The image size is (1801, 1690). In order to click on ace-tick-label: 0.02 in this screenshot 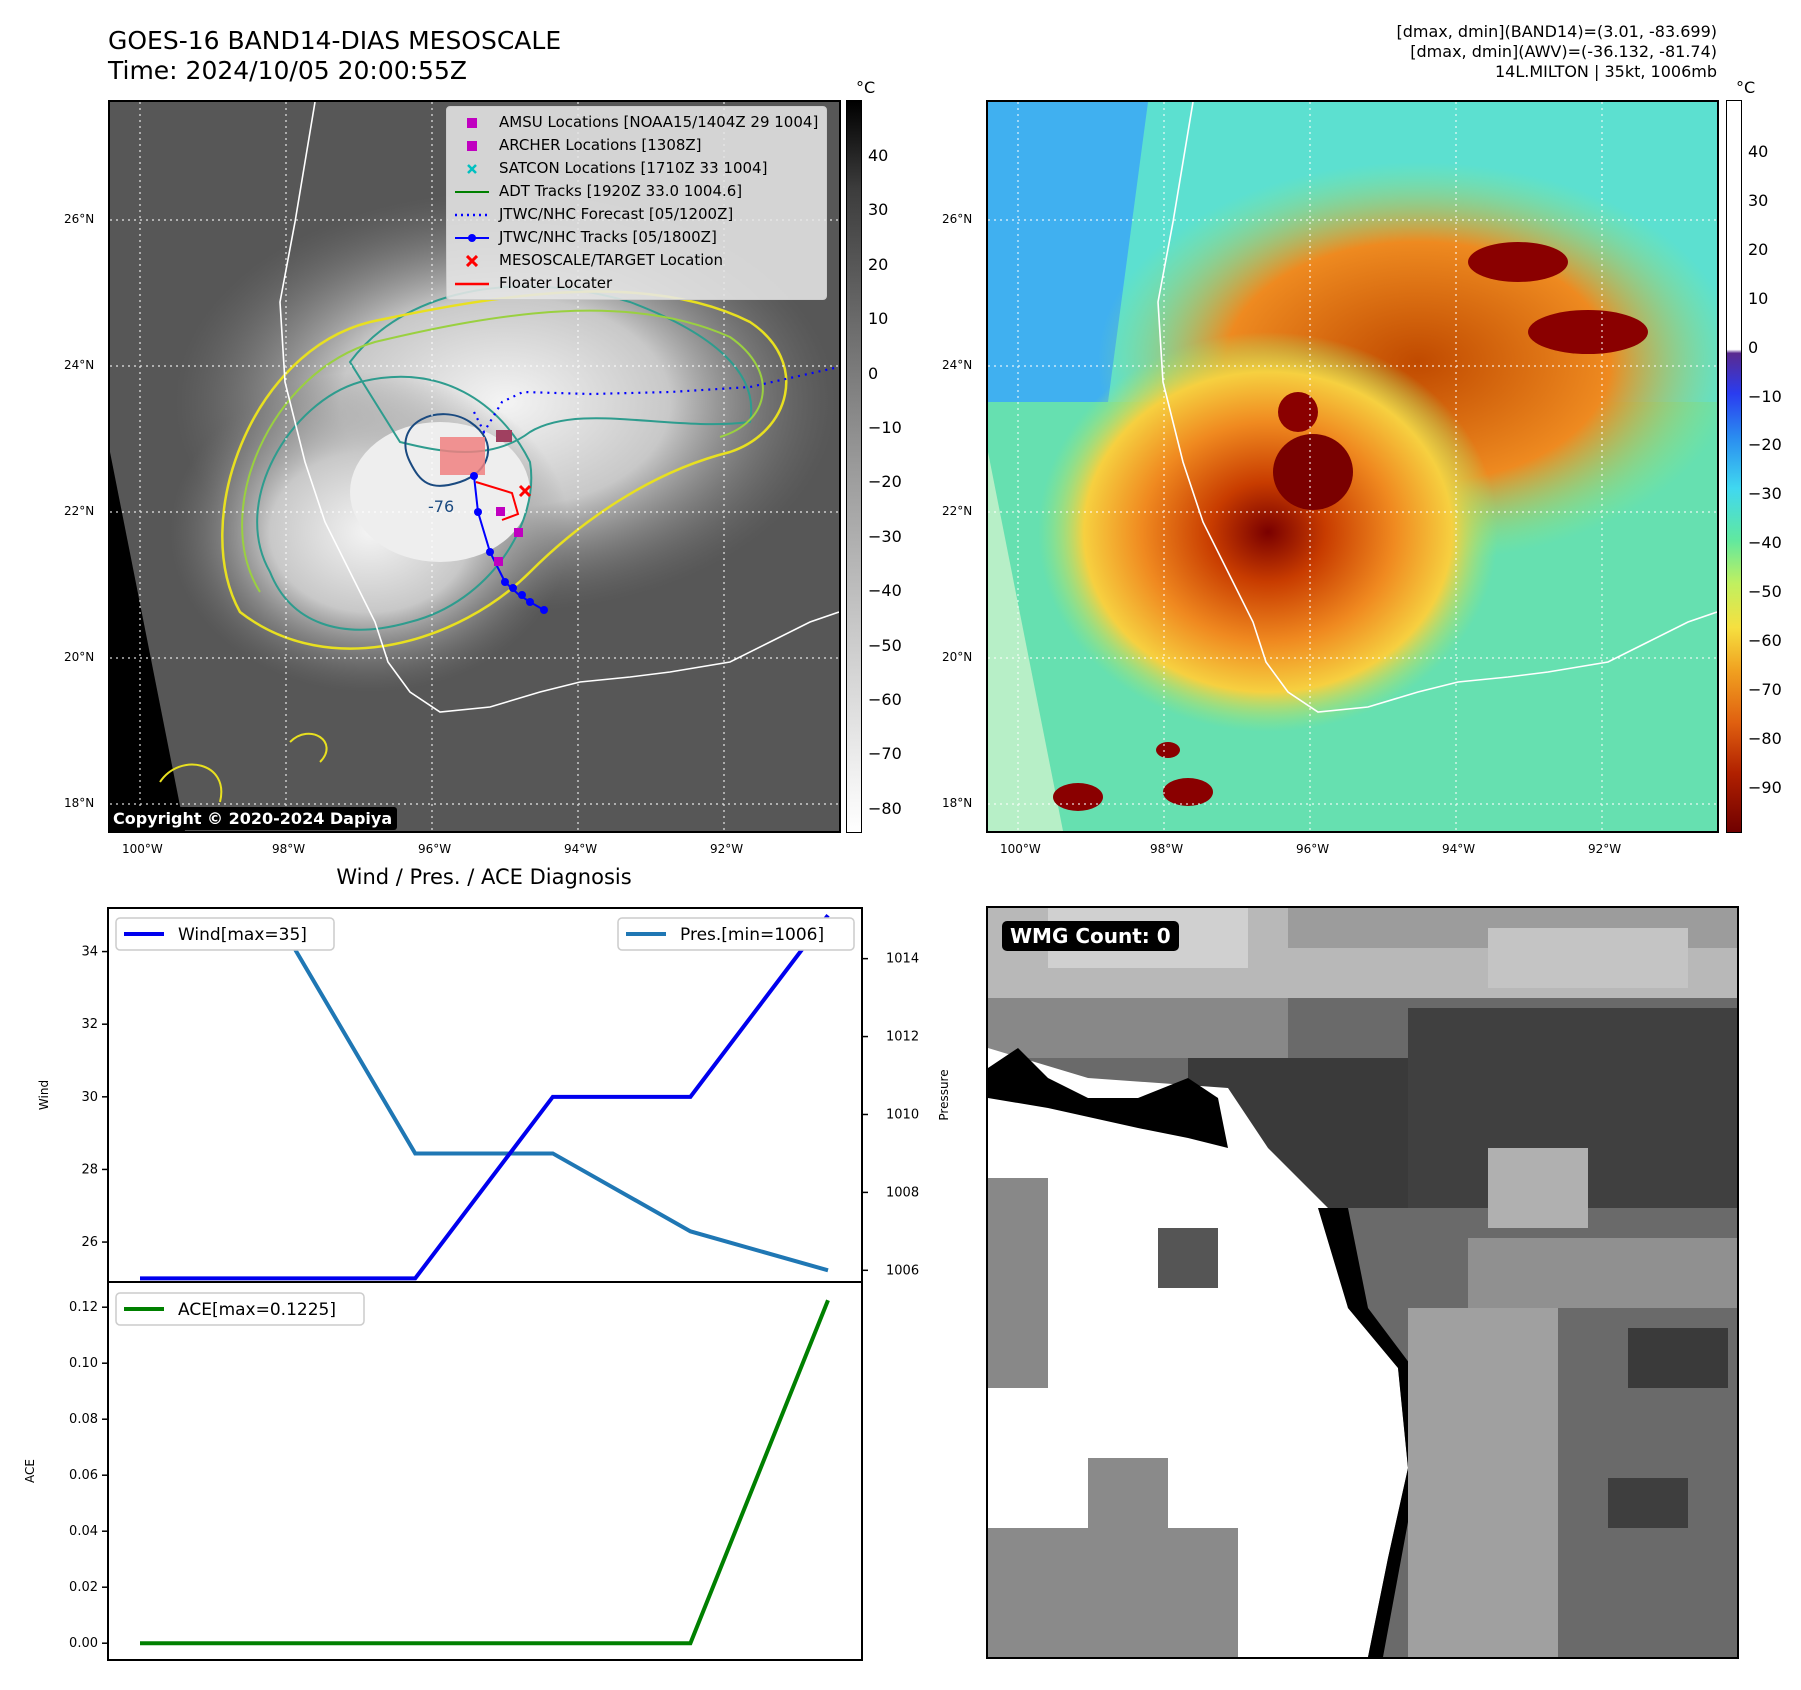, I will do `click(83, 1587)`.